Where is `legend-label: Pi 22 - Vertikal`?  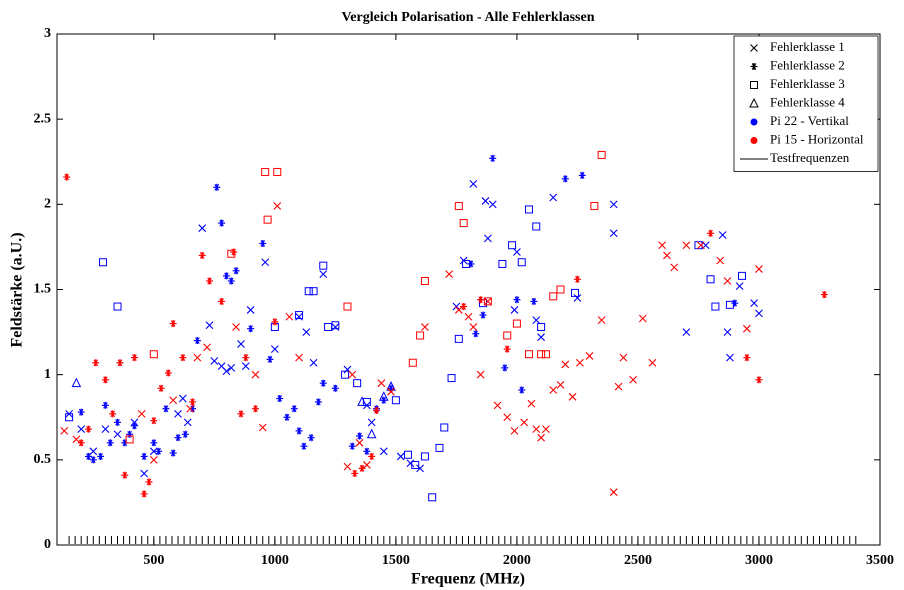 legend-label: Pi 22 - Vertikal is located at coordinates (809, 120).